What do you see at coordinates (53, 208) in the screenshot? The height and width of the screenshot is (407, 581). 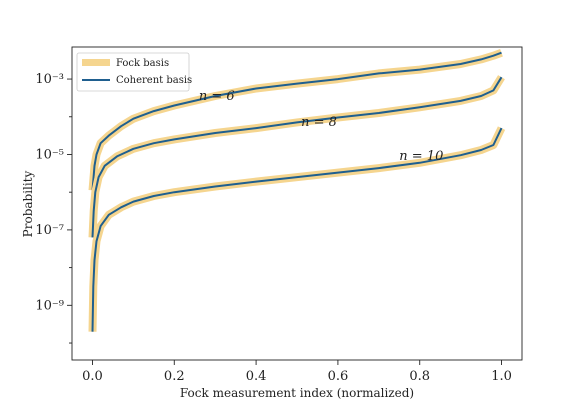 I see `y-axis-ticks: 10⁻⁹ 10⁻⁷ 10⁻⁵ 10⁻³` at bounding box center [53, 208].